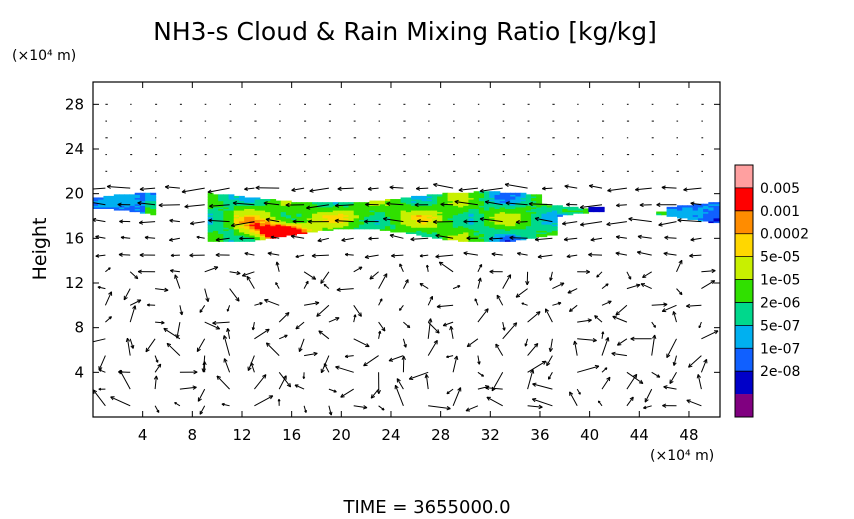 The image size is (854, 519). What do you see at coordinates (79, 372) in the screenshot?
I see `y-tick-label: 4` at bounding box center [79, 372].